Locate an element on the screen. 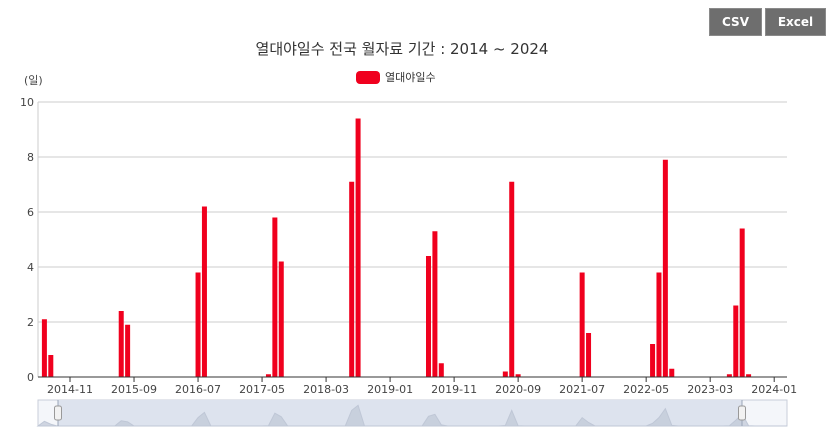 This screenshot has width=840, height=444. y-tick-label: 8 is located at coordinates (30, 157).